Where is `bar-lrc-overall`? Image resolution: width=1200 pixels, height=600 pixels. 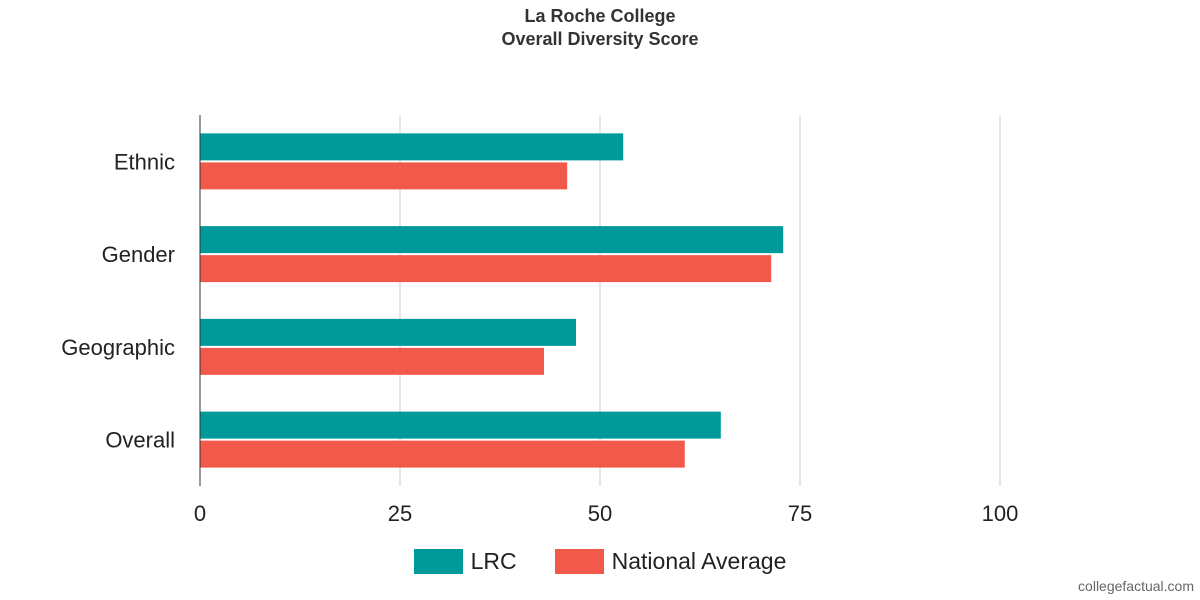 bar-lrc-overall is located at coordinates (460, 425).